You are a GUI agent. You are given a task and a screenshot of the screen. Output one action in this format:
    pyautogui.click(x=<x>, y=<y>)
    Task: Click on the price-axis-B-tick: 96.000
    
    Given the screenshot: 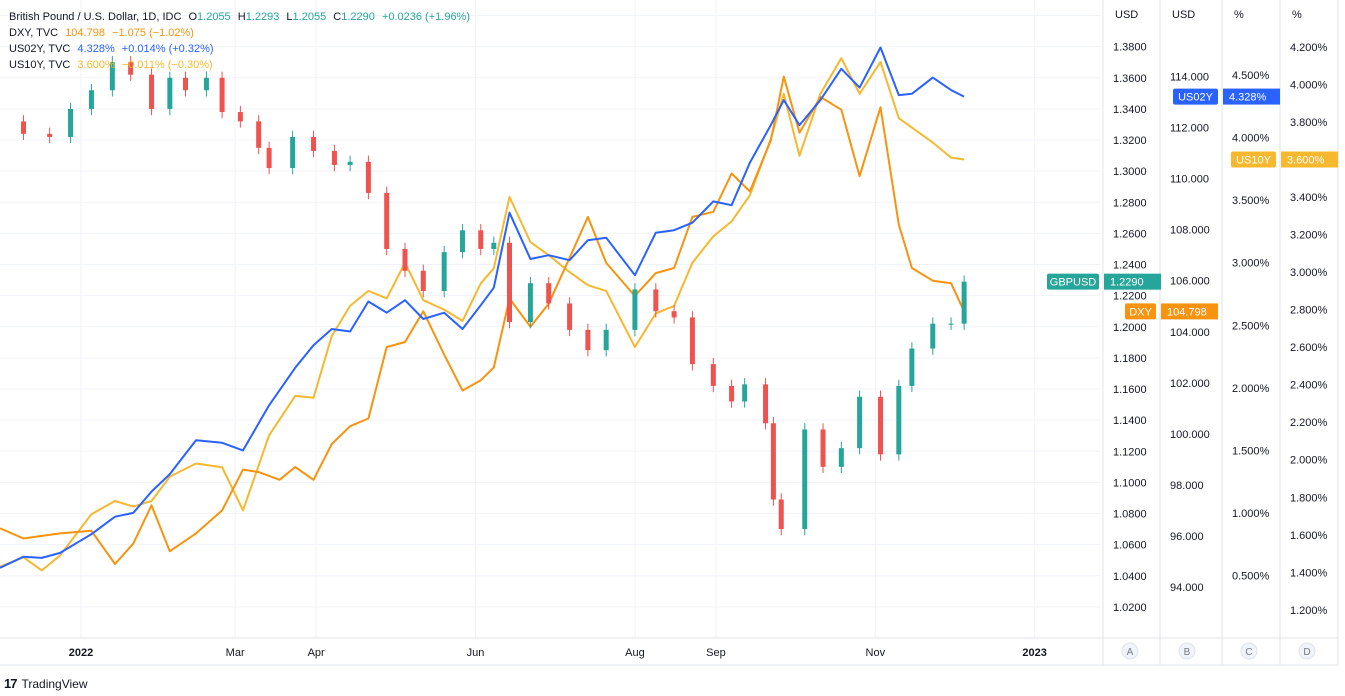 What is the action you would take?
    pyautogui.click(x=1187, y=537)
    